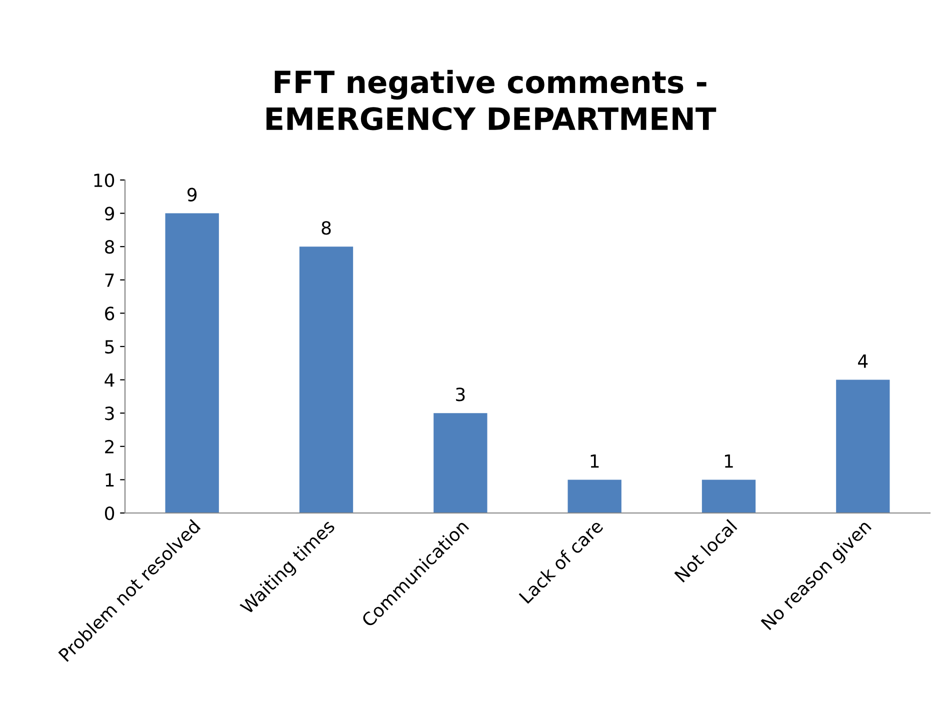 The image size is (949, 728). Describe the element at coordinates (109, 513) in the screenshot. I see `y-tick-label: 0` at that location.